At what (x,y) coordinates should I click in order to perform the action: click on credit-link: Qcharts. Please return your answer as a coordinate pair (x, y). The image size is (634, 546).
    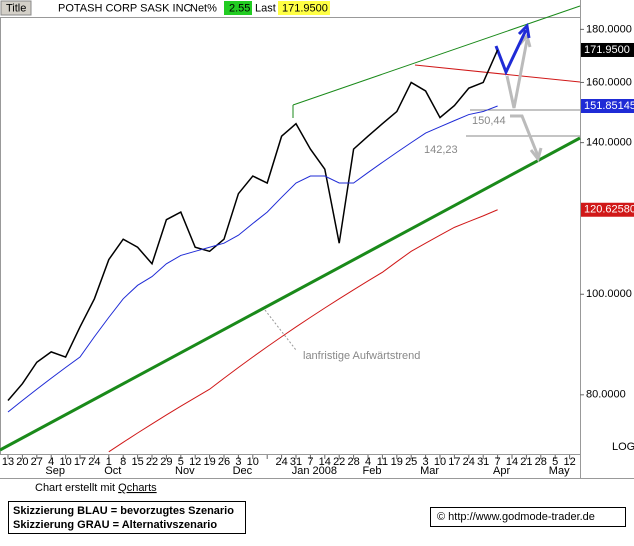
    Looking at the image, I should click on (137, 488).